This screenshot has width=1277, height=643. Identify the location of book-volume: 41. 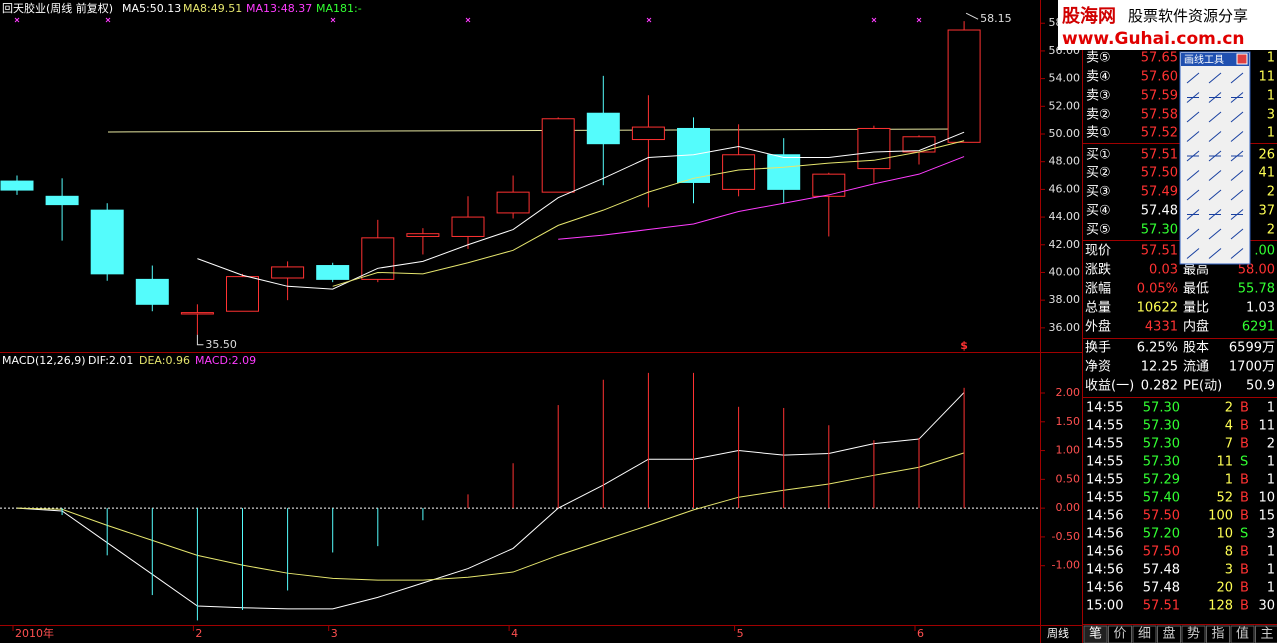
(1266, 173).